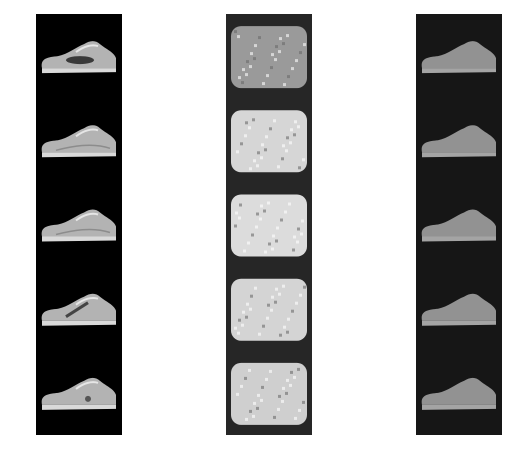  I want to click on sneaker-logo-mark, so click(88, 398).